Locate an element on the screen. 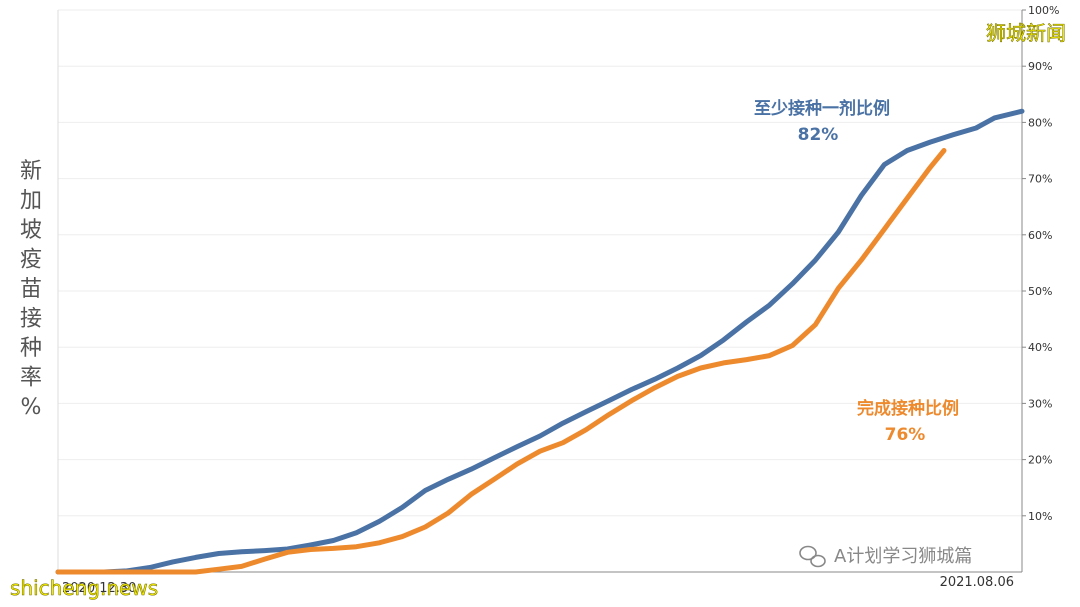  watermark-bottom-left: shicheng.news is located at coordinates (84, 588).